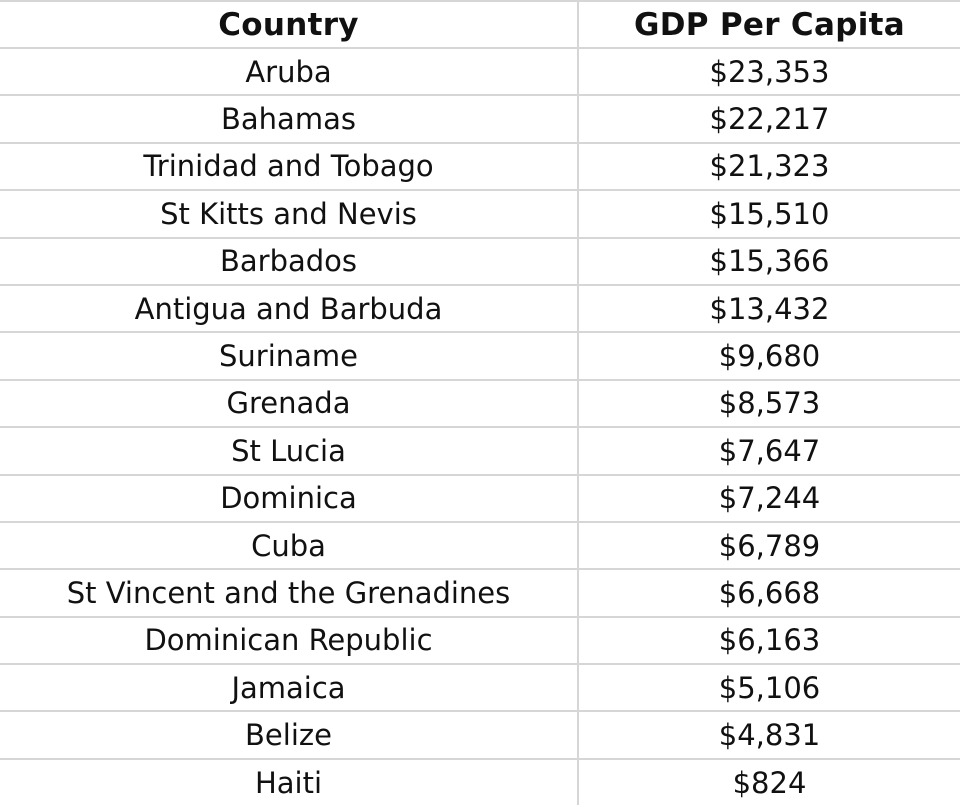 The width and height of the screenshot is (960, 806). I want to click on table-row: Belize $4,831, so click(480, 735).